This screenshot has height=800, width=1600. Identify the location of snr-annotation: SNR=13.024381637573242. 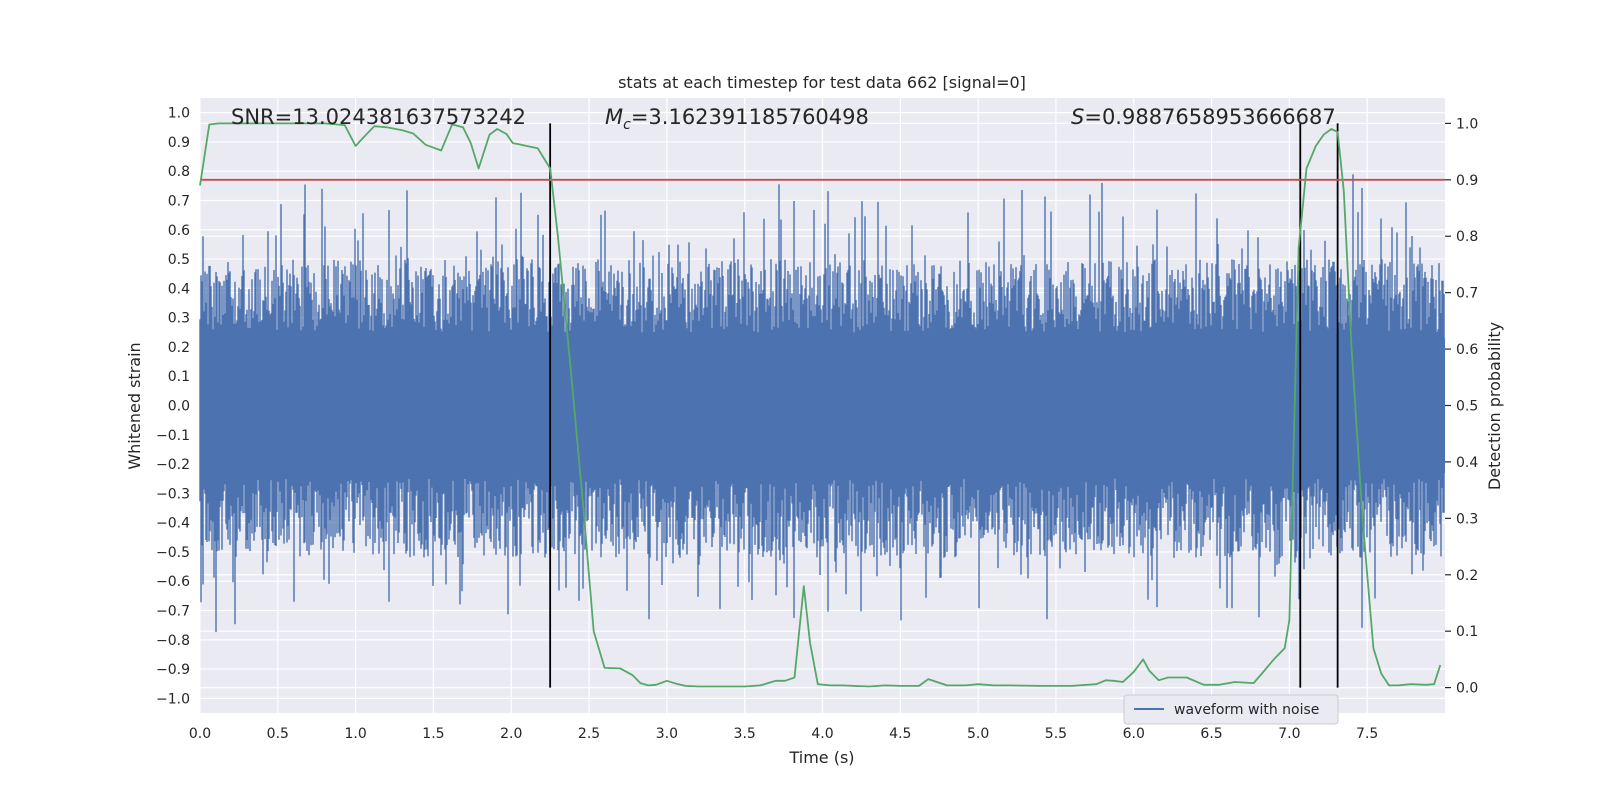
(378, 117).